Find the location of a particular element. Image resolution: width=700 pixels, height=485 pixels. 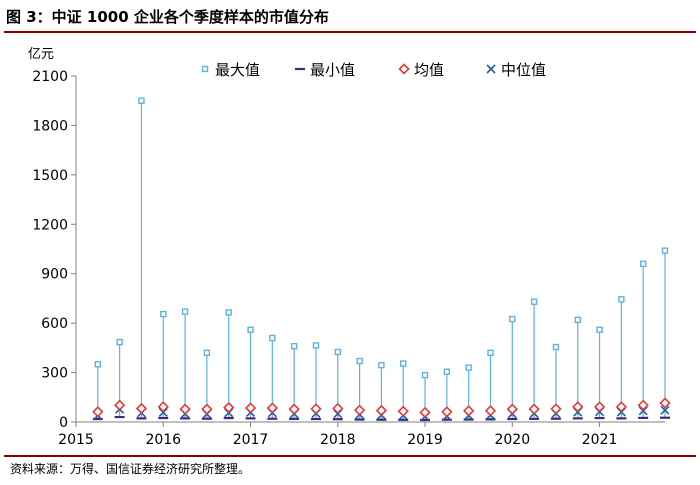

footer-rule is located at coordinates (350, 456).